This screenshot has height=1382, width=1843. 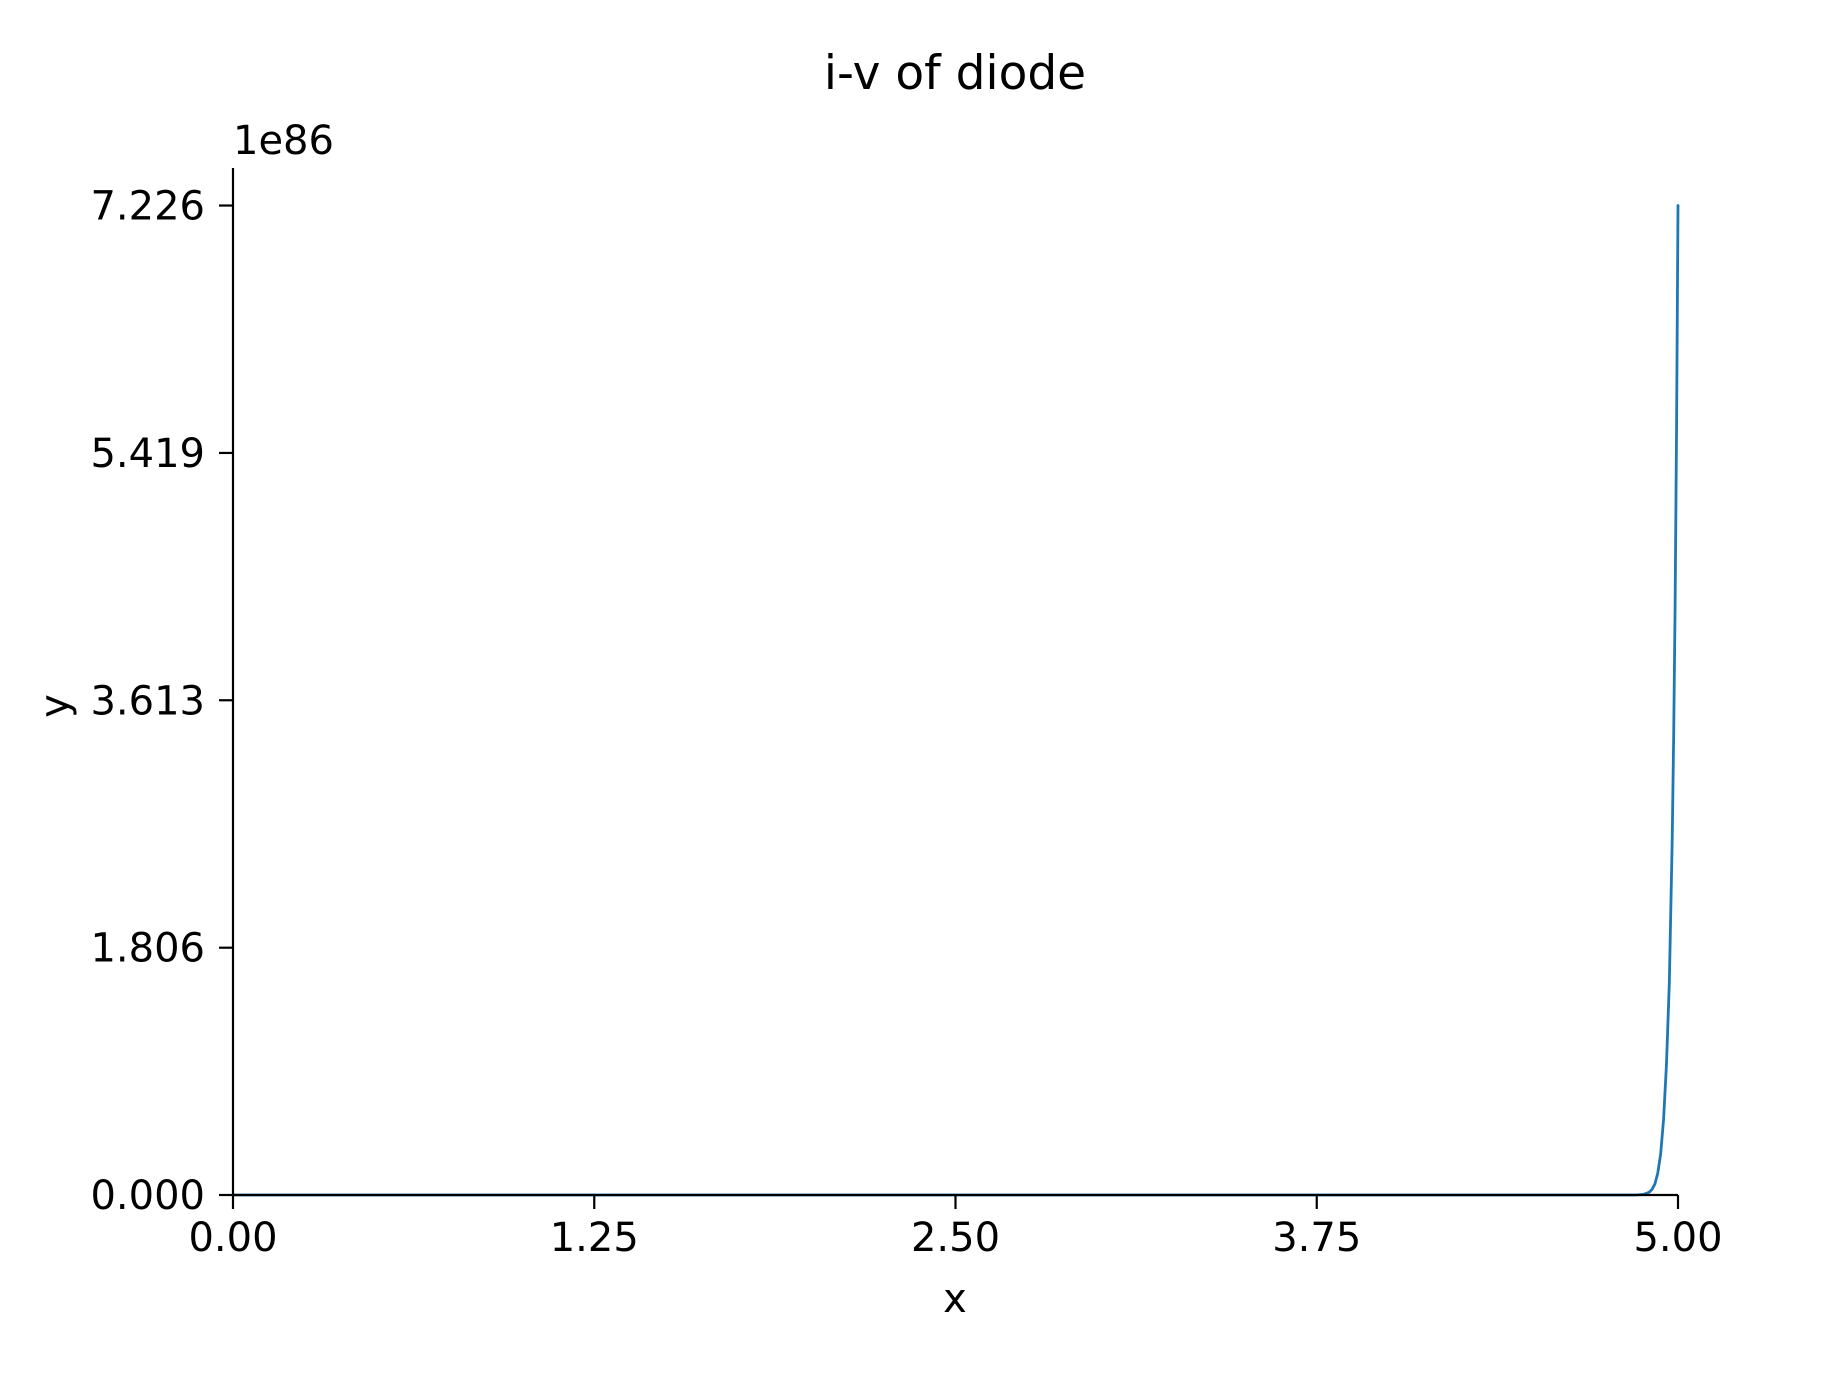 I want to click on x-tick-label: 3.75, so click(x=1316, y=1238).